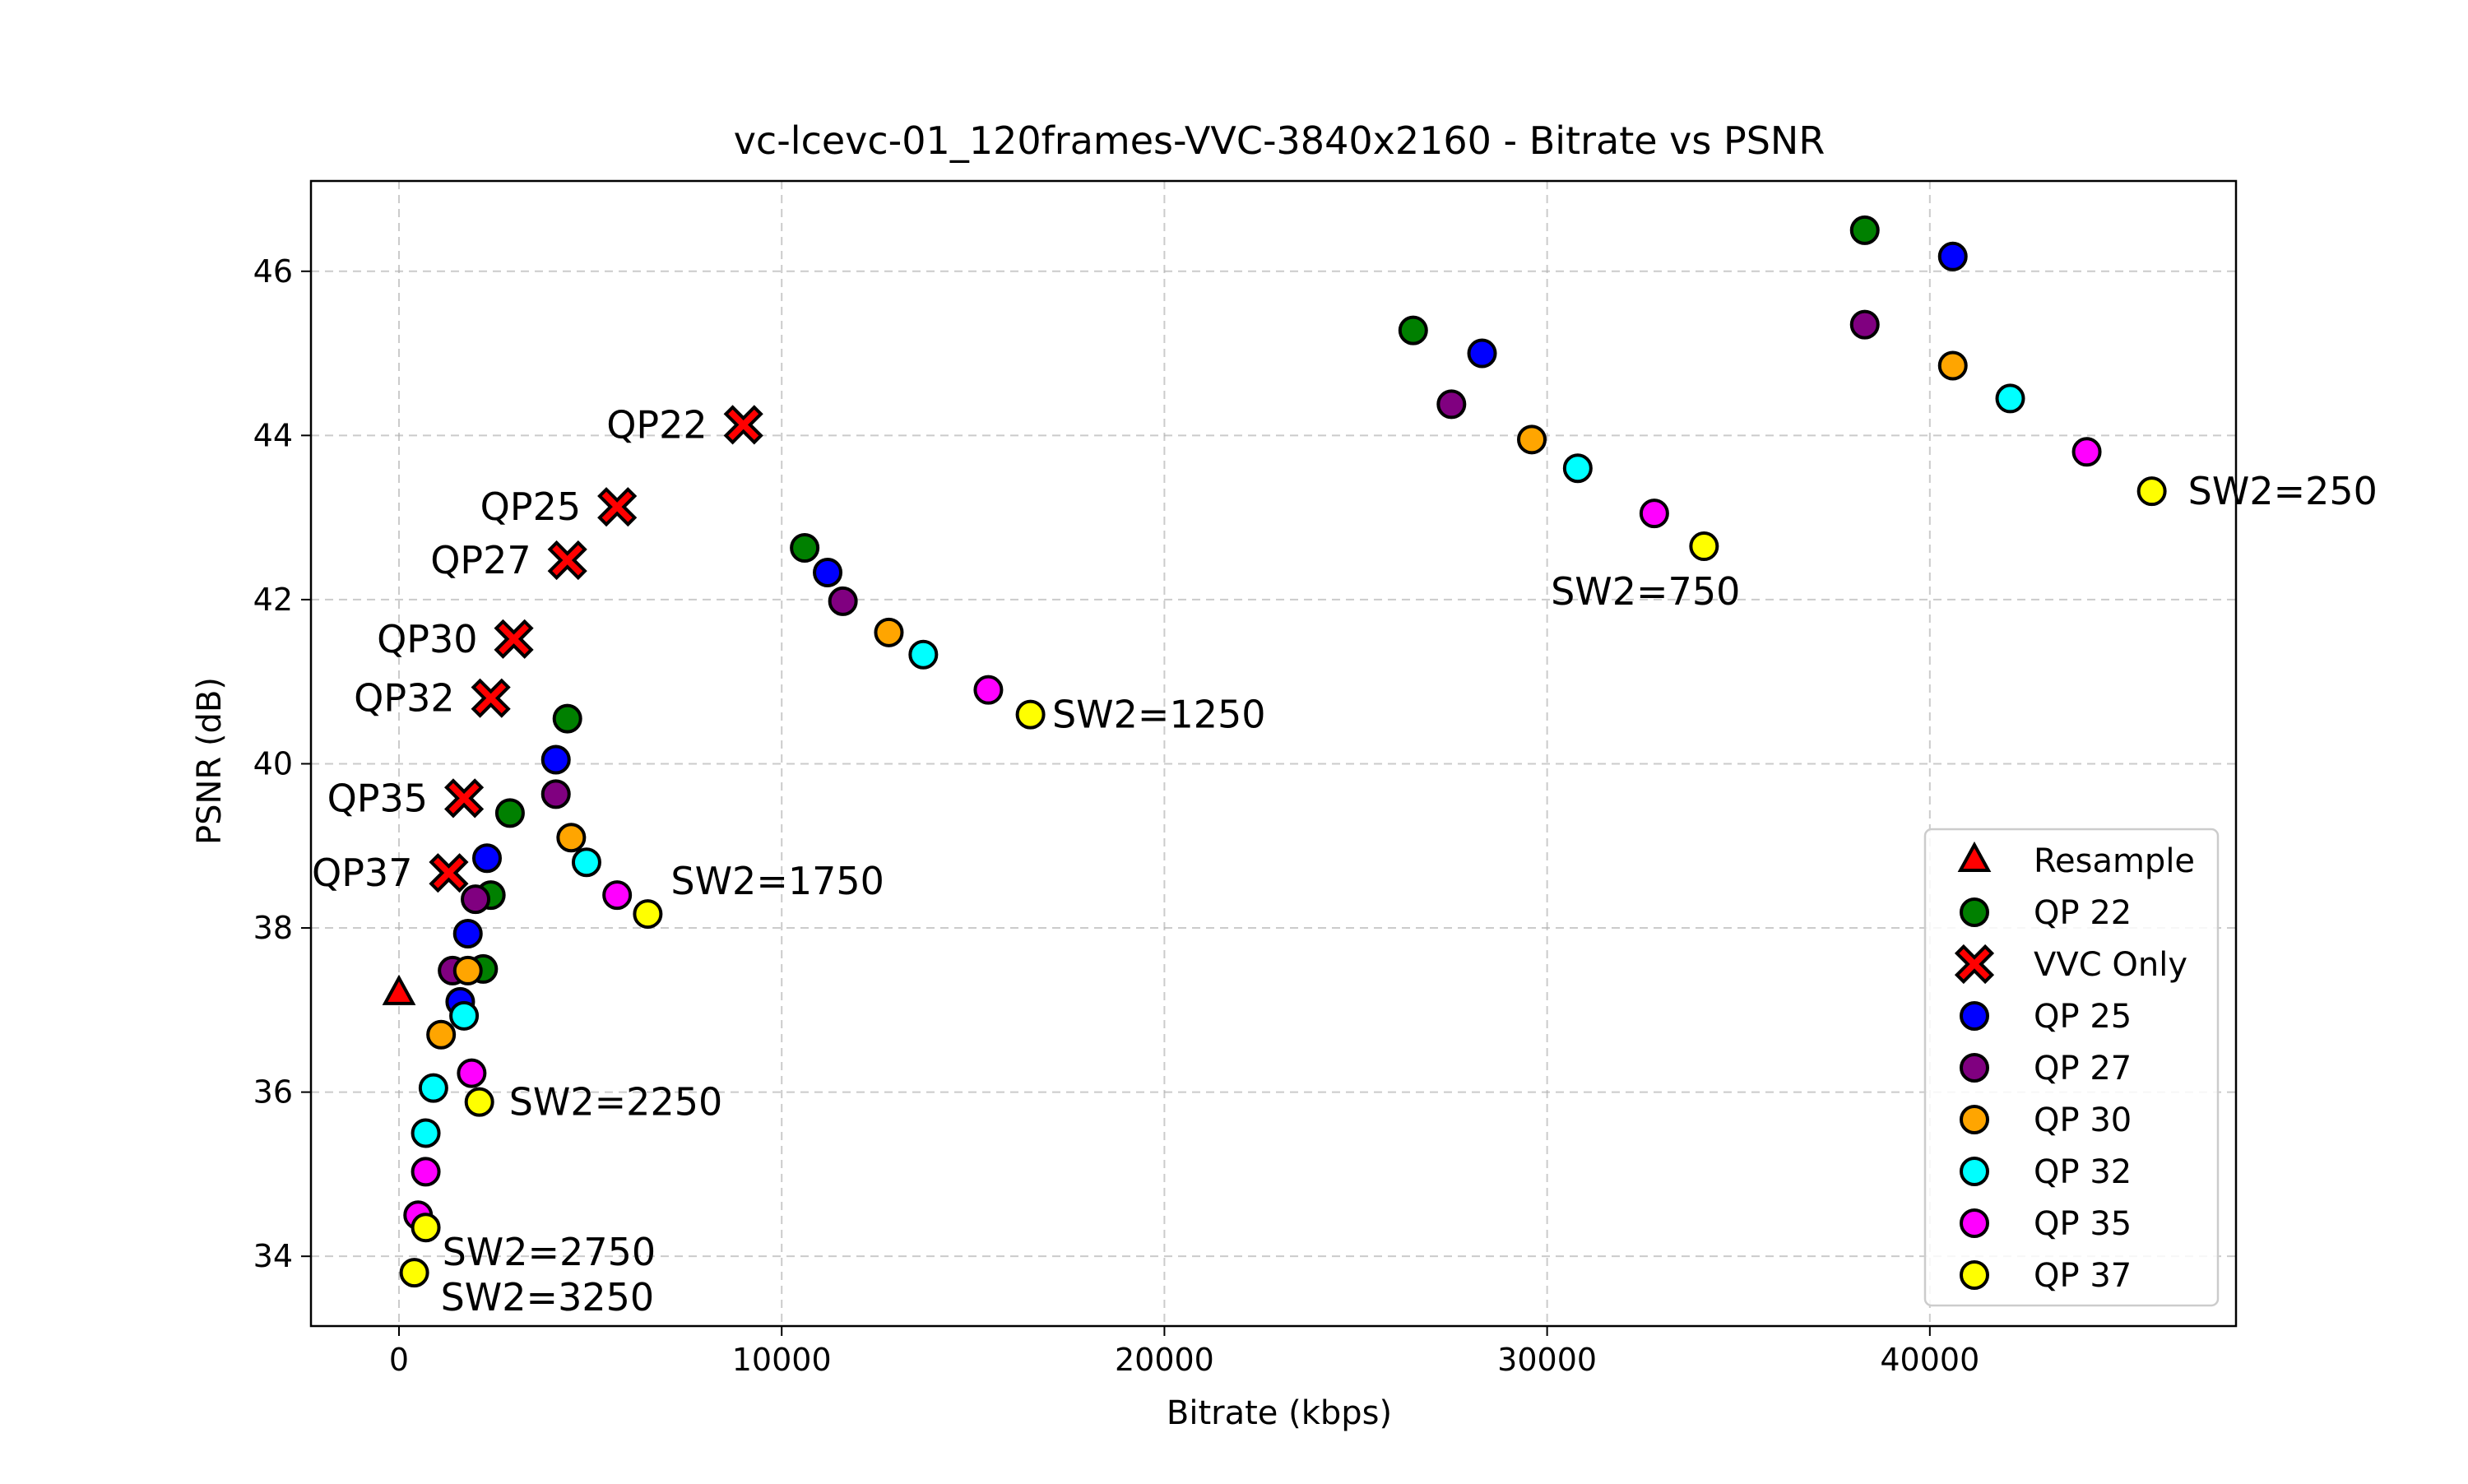 The height and width of the screenshot is (1484, 2468). I want to click on legend-label: QP 37, so click(2083, 1276).